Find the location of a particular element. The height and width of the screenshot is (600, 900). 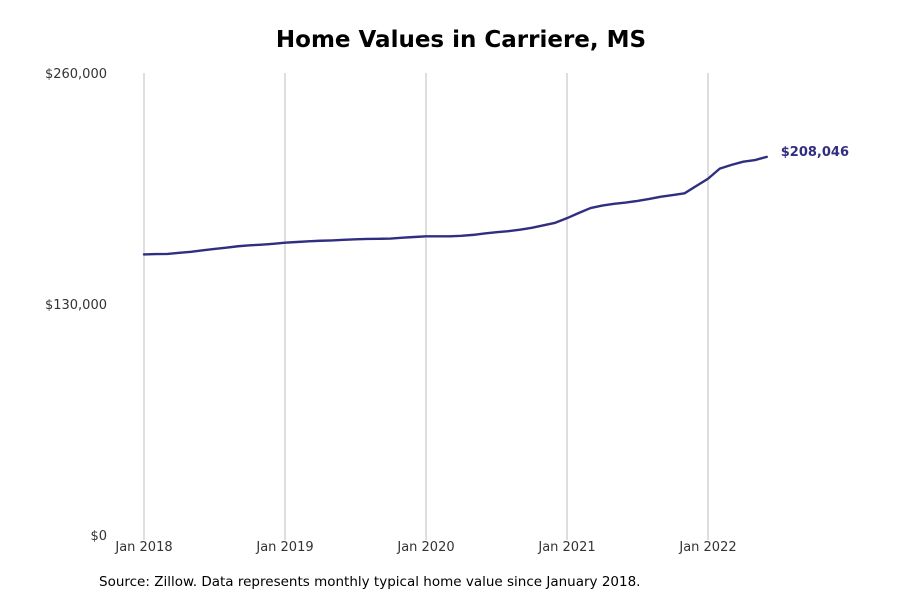

x-tick-label: Jan 2021 is located at coordinates (566, 547).